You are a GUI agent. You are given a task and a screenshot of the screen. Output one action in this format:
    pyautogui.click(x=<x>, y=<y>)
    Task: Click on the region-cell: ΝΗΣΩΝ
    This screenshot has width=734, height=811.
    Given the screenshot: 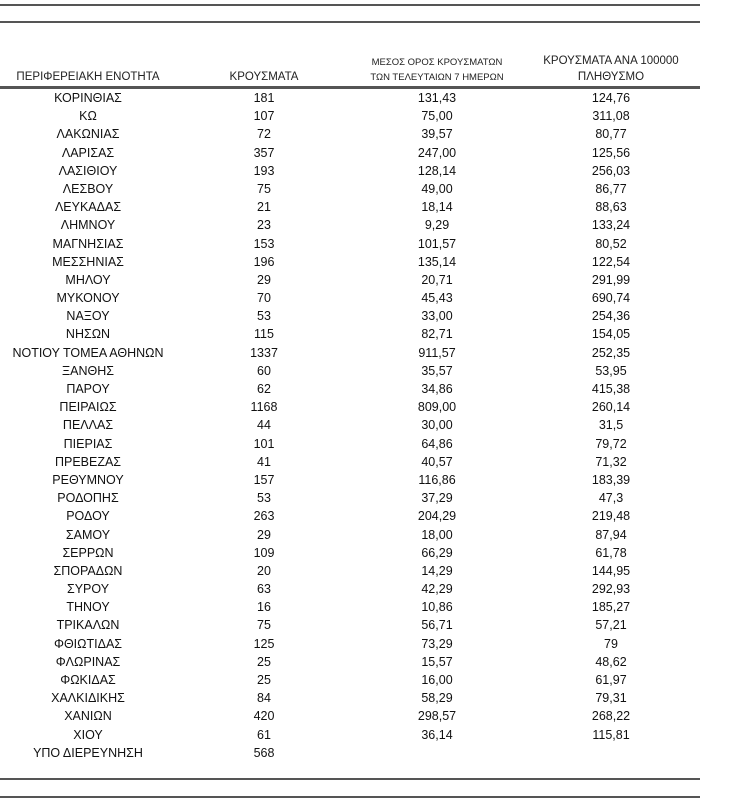 What is the action you would take?
    pyautogui.click(x=88, y=334)
    